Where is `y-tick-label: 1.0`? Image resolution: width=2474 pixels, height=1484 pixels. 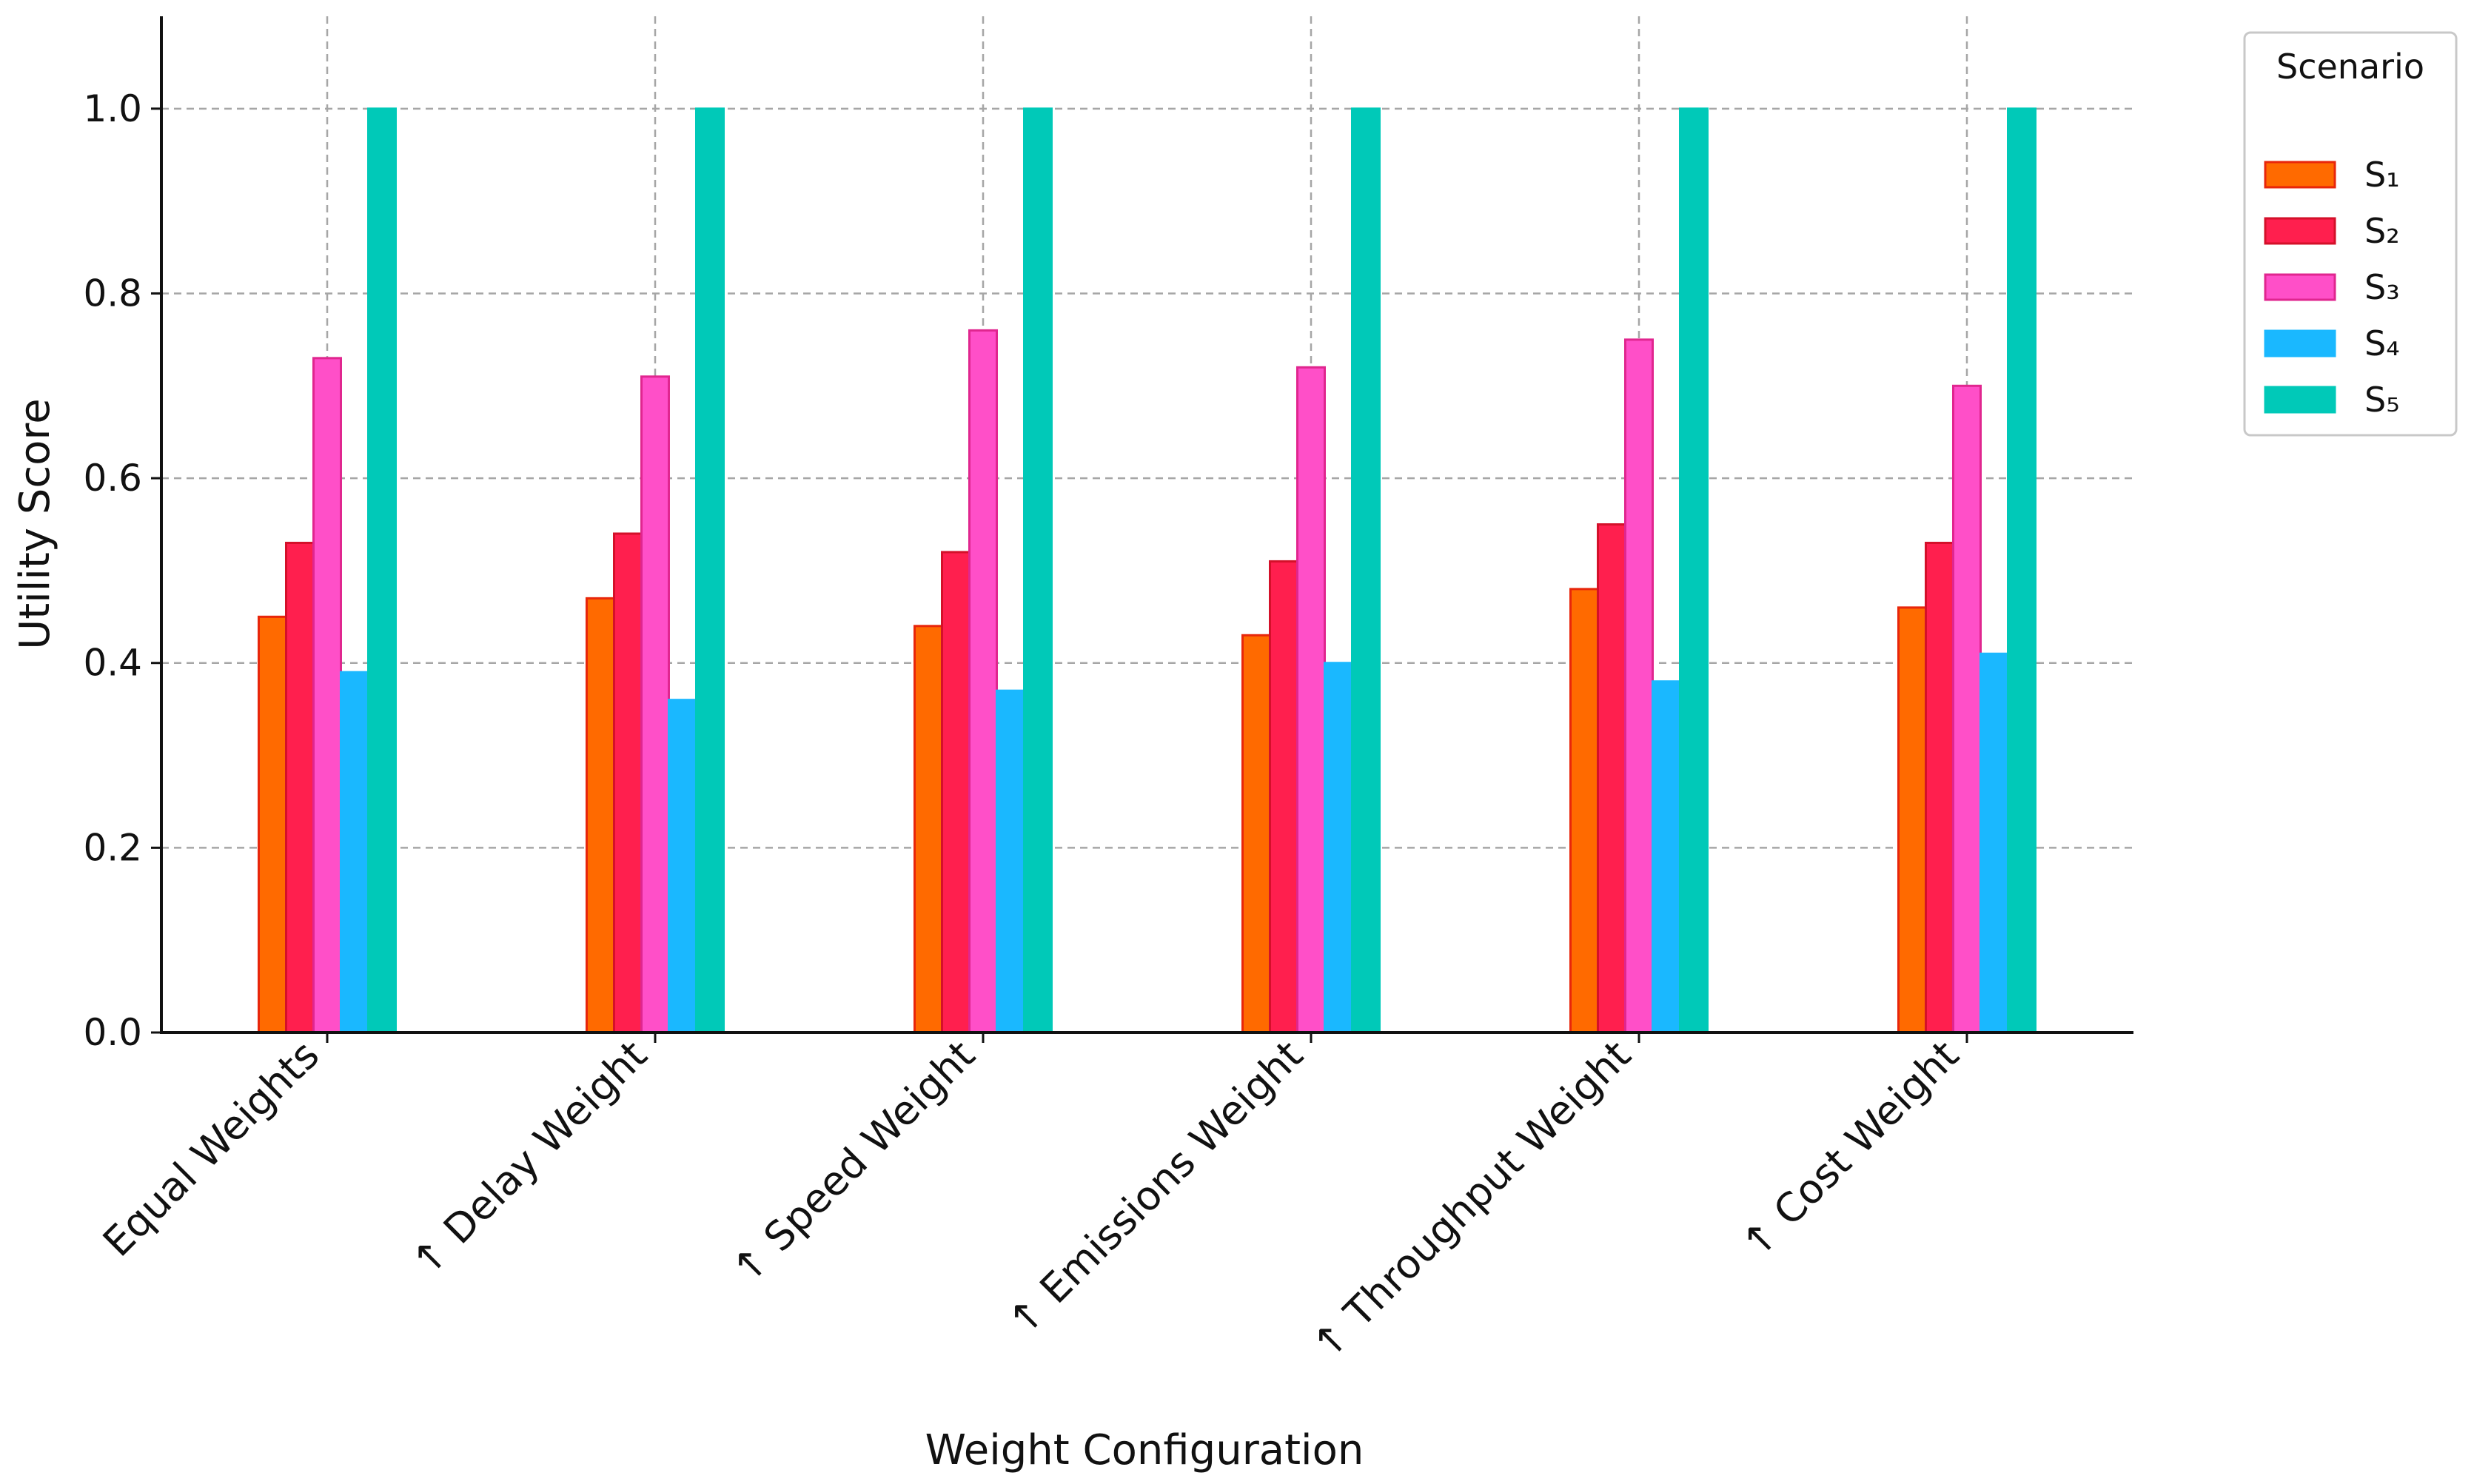 y-tick-label: 1.0 is located at coordinates (112, 108).